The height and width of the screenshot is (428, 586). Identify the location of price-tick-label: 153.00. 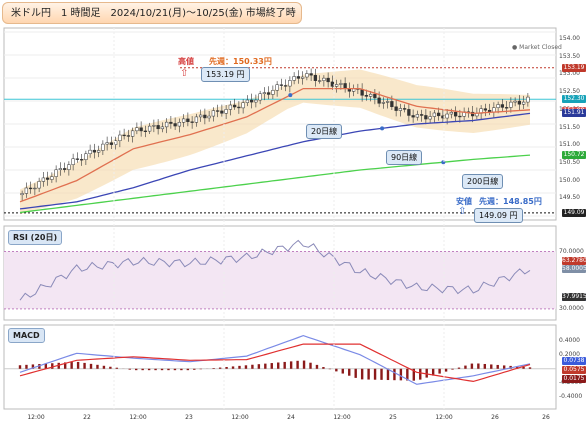
(569, 74).